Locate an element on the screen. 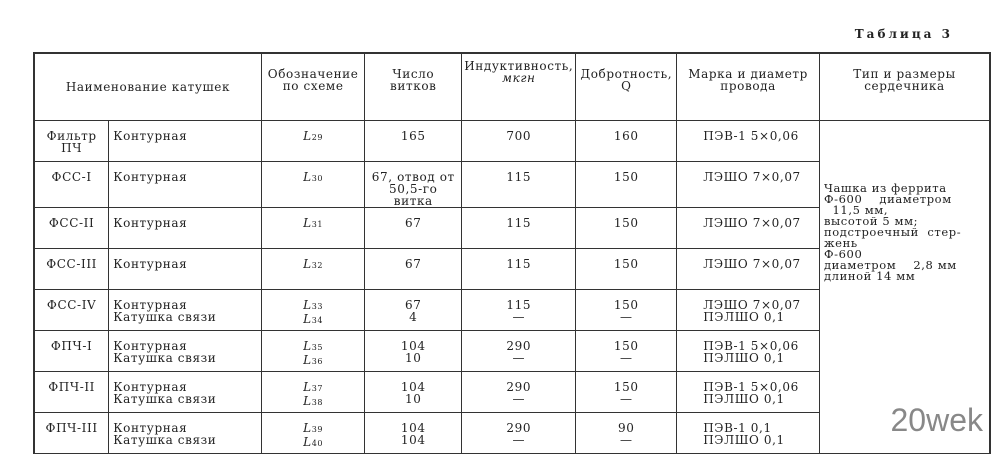 This screenshot has height=454, width=991. header-name: Наименование катушек is located at coordinates (147, 87).